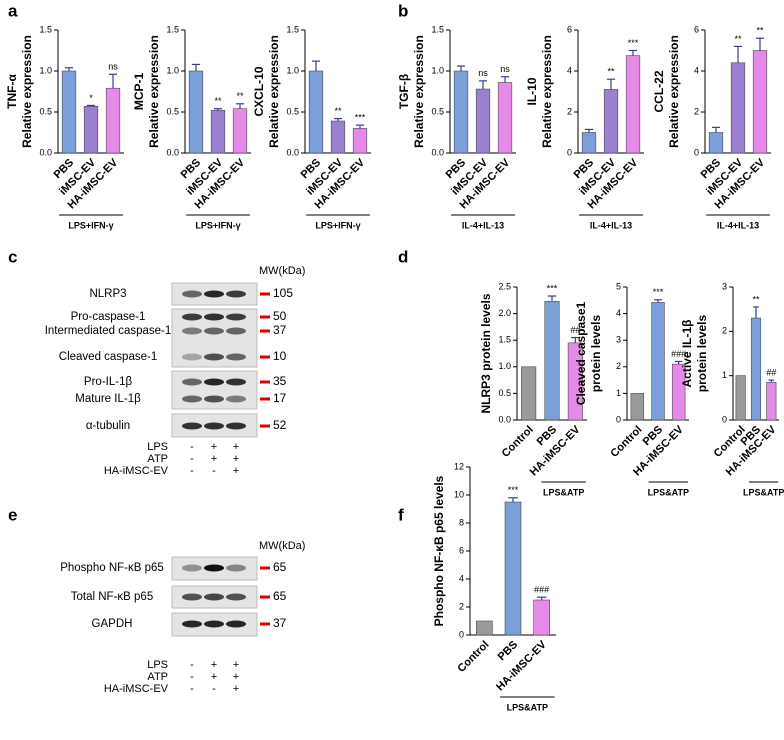  Describe the element at coordinates (596, 354) in the screenshot. I see `y-axis-label: protein levels` at that location.